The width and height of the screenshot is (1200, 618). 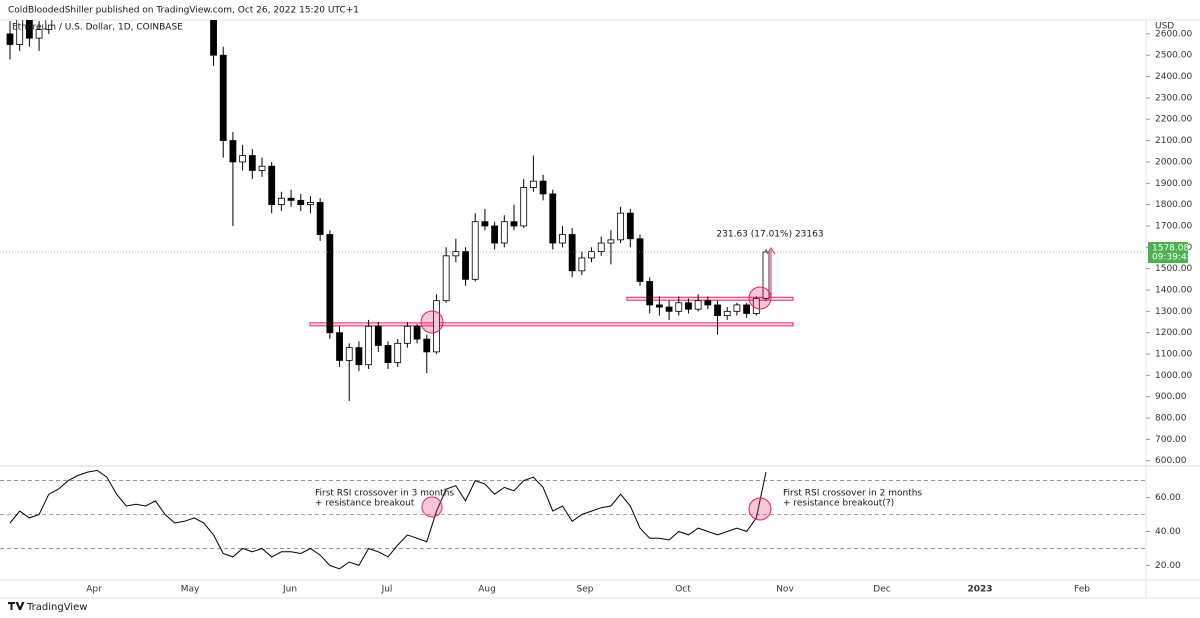 I want to click on y-tick-label: 2100.00, so click(x=1173, y=141).